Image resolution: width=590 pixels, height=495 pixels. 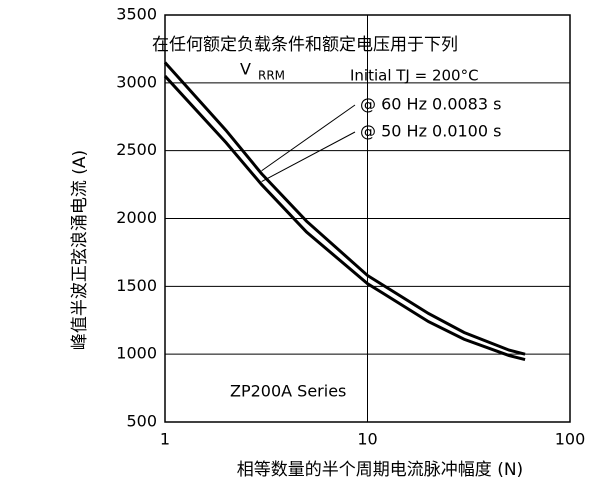 I want to click on chart-title: 在任何额定负载条件和额定电压用于下列, so click(x=305, y=45).